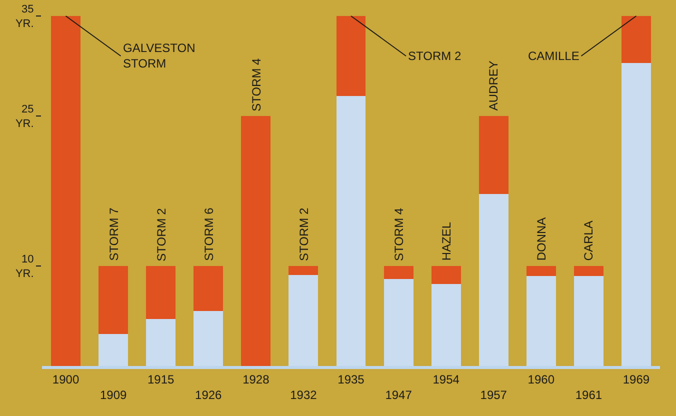  Describe the element at coordinates (351, 379) in the screenshot. I see `x-tick-label: 1935` at that location.